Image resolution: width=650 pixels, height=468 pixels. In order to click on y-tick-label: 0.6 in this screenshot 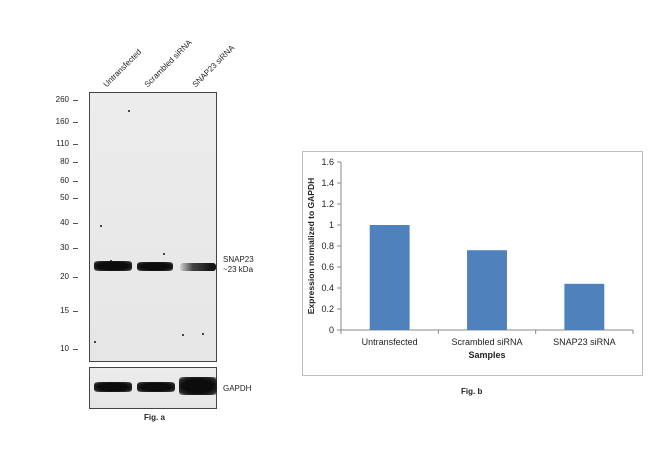, I will do `click(327, 267)`.